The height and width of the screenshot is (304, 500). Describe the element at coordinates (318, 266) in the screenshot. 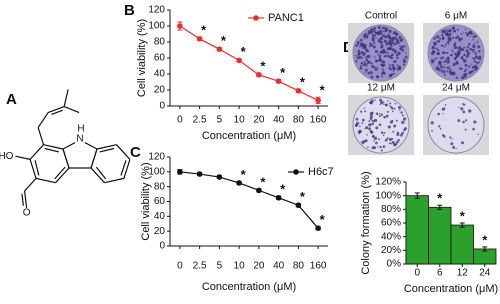

I see `x-tick-label: 160` at that location.